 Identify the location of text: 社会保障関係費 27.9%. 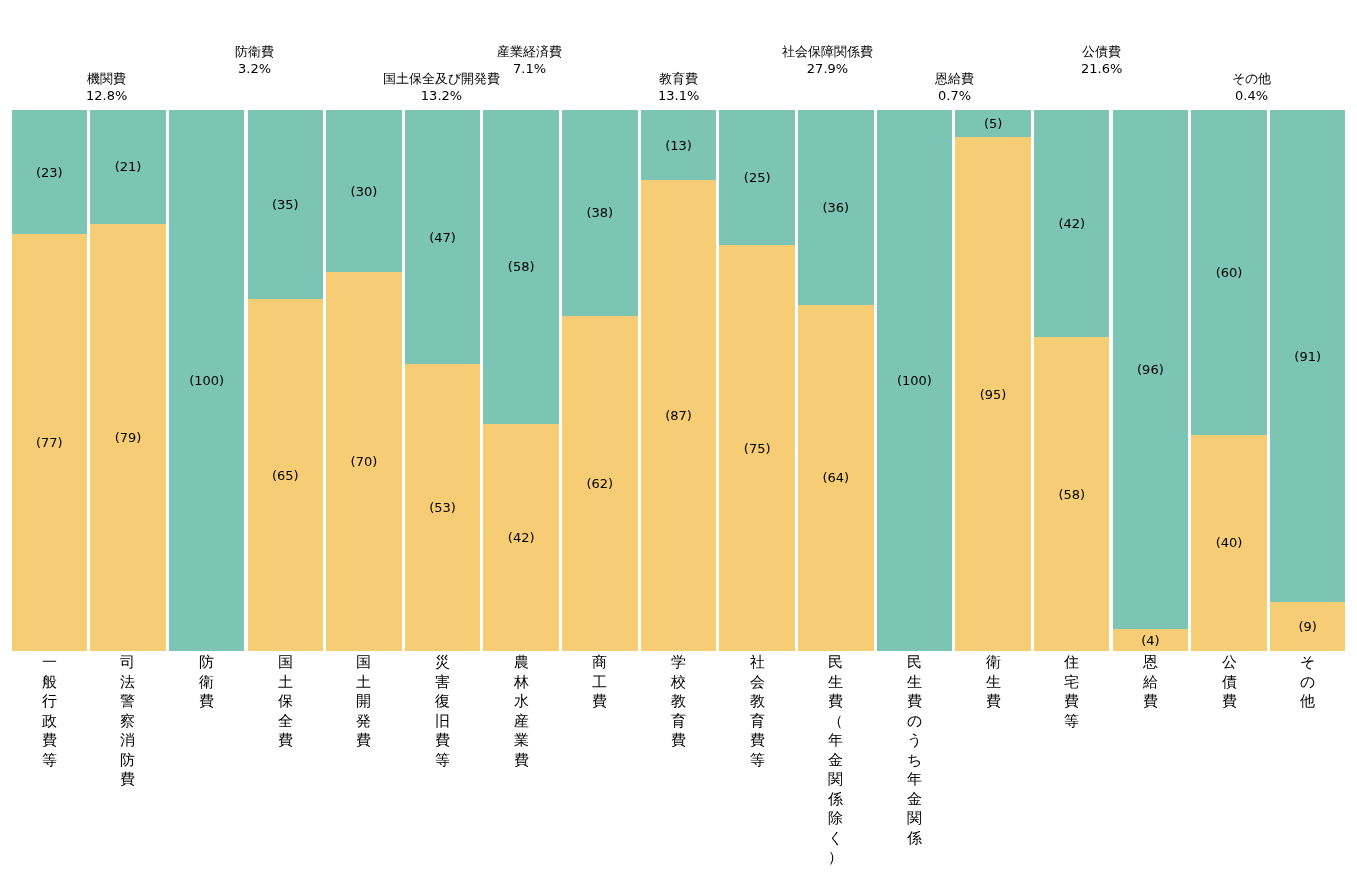
(827, 60).